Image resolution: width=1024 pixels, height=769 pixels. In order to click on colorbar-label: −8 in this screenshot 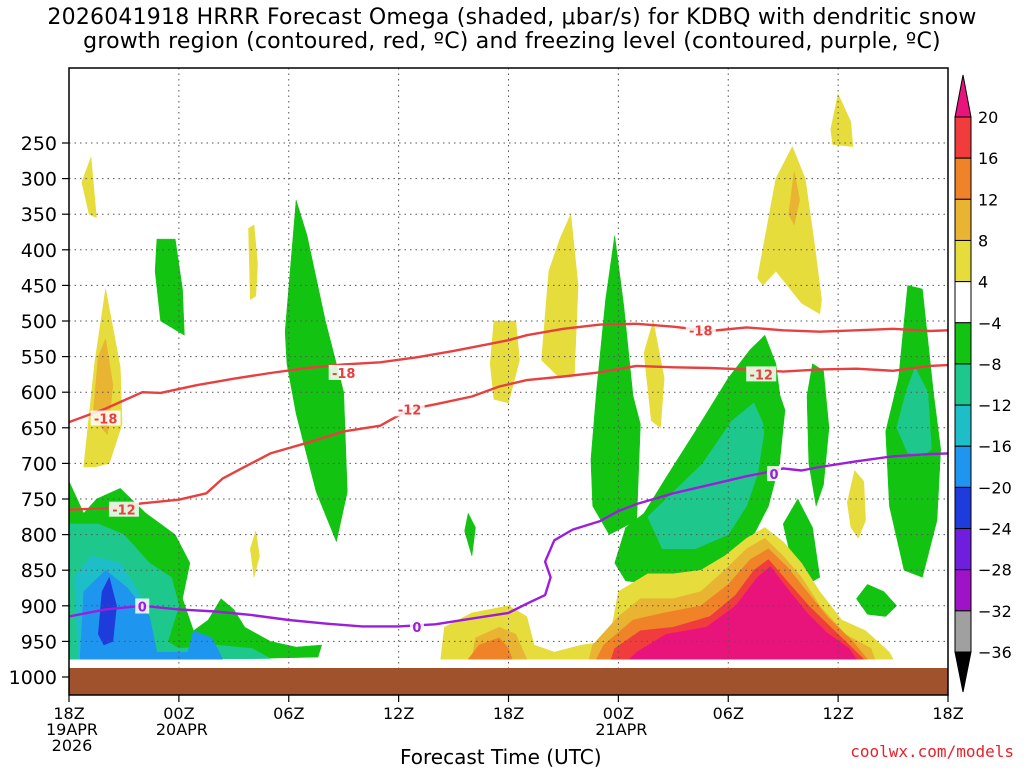, I will do `click(990, 364)`.